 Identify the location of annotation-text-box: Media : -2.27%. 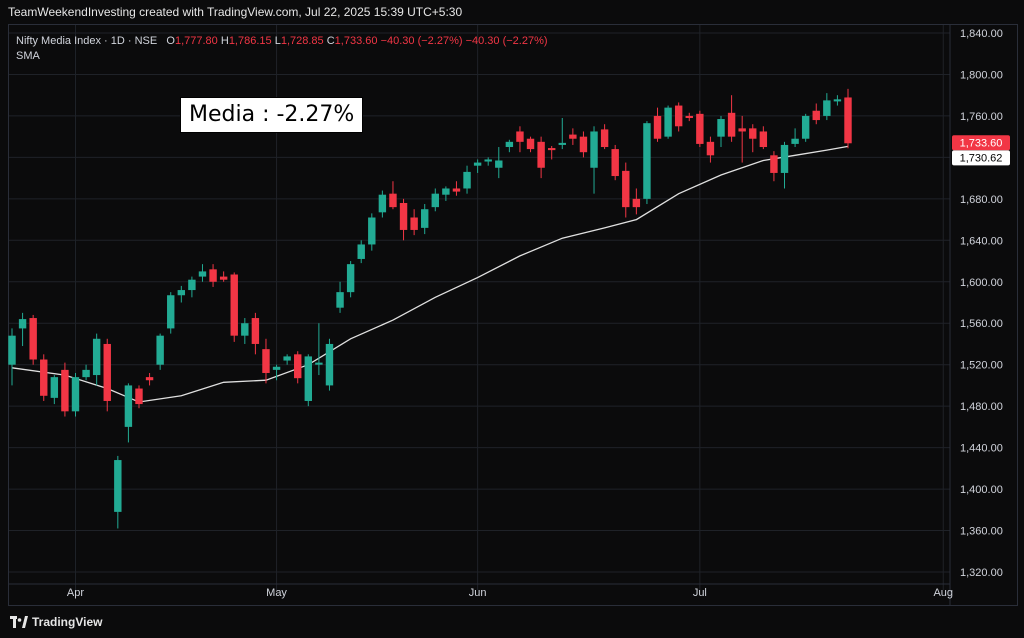
(272, 115).